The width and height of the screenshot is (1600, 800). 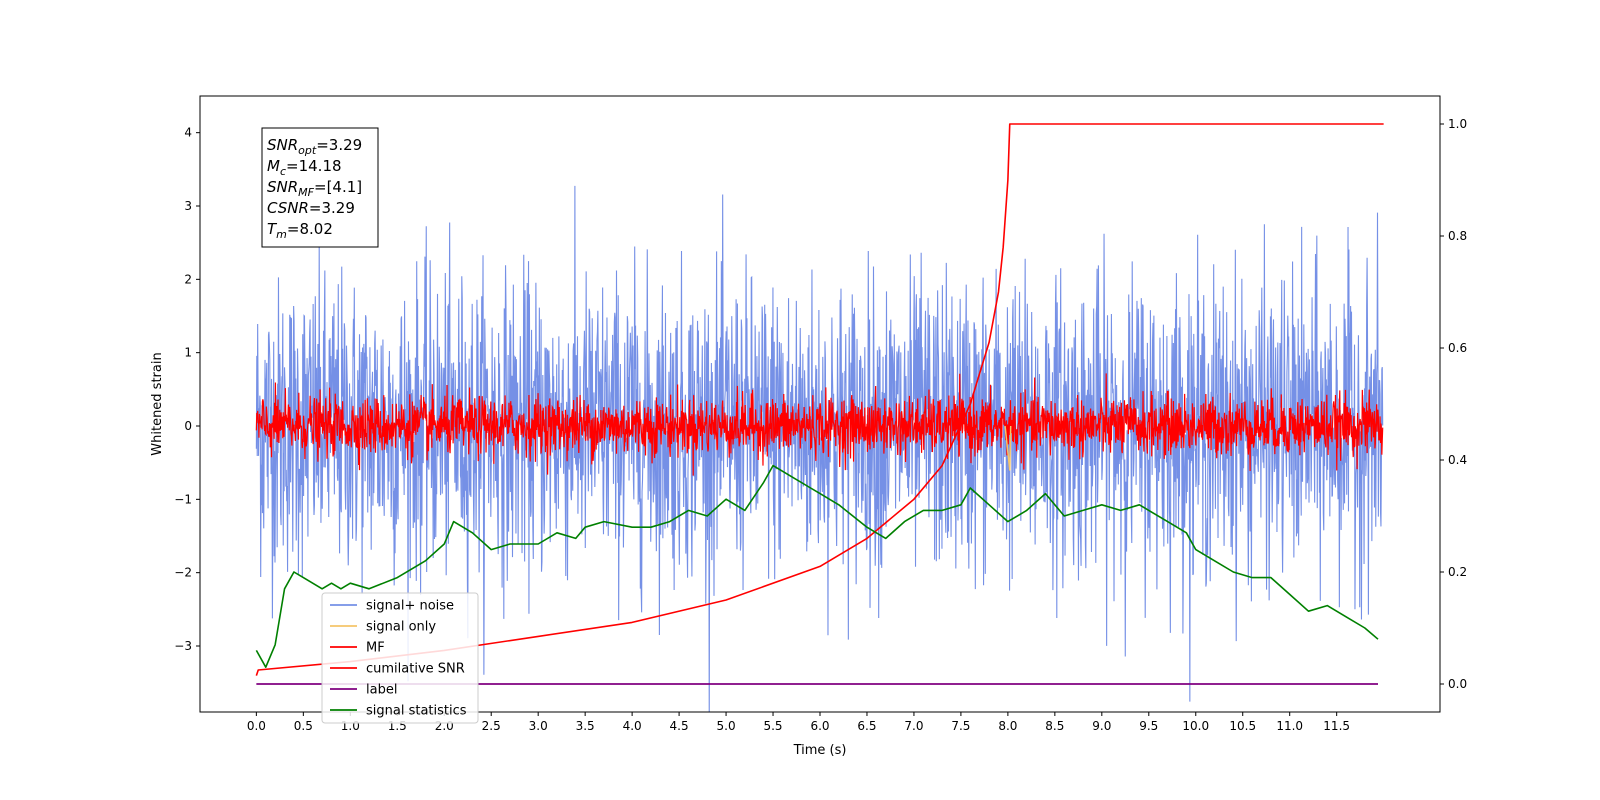 What do you see at coordinates (401, 627) in the screenshot?
I see `legend-label: signal only` at bounding box center [401, 627].